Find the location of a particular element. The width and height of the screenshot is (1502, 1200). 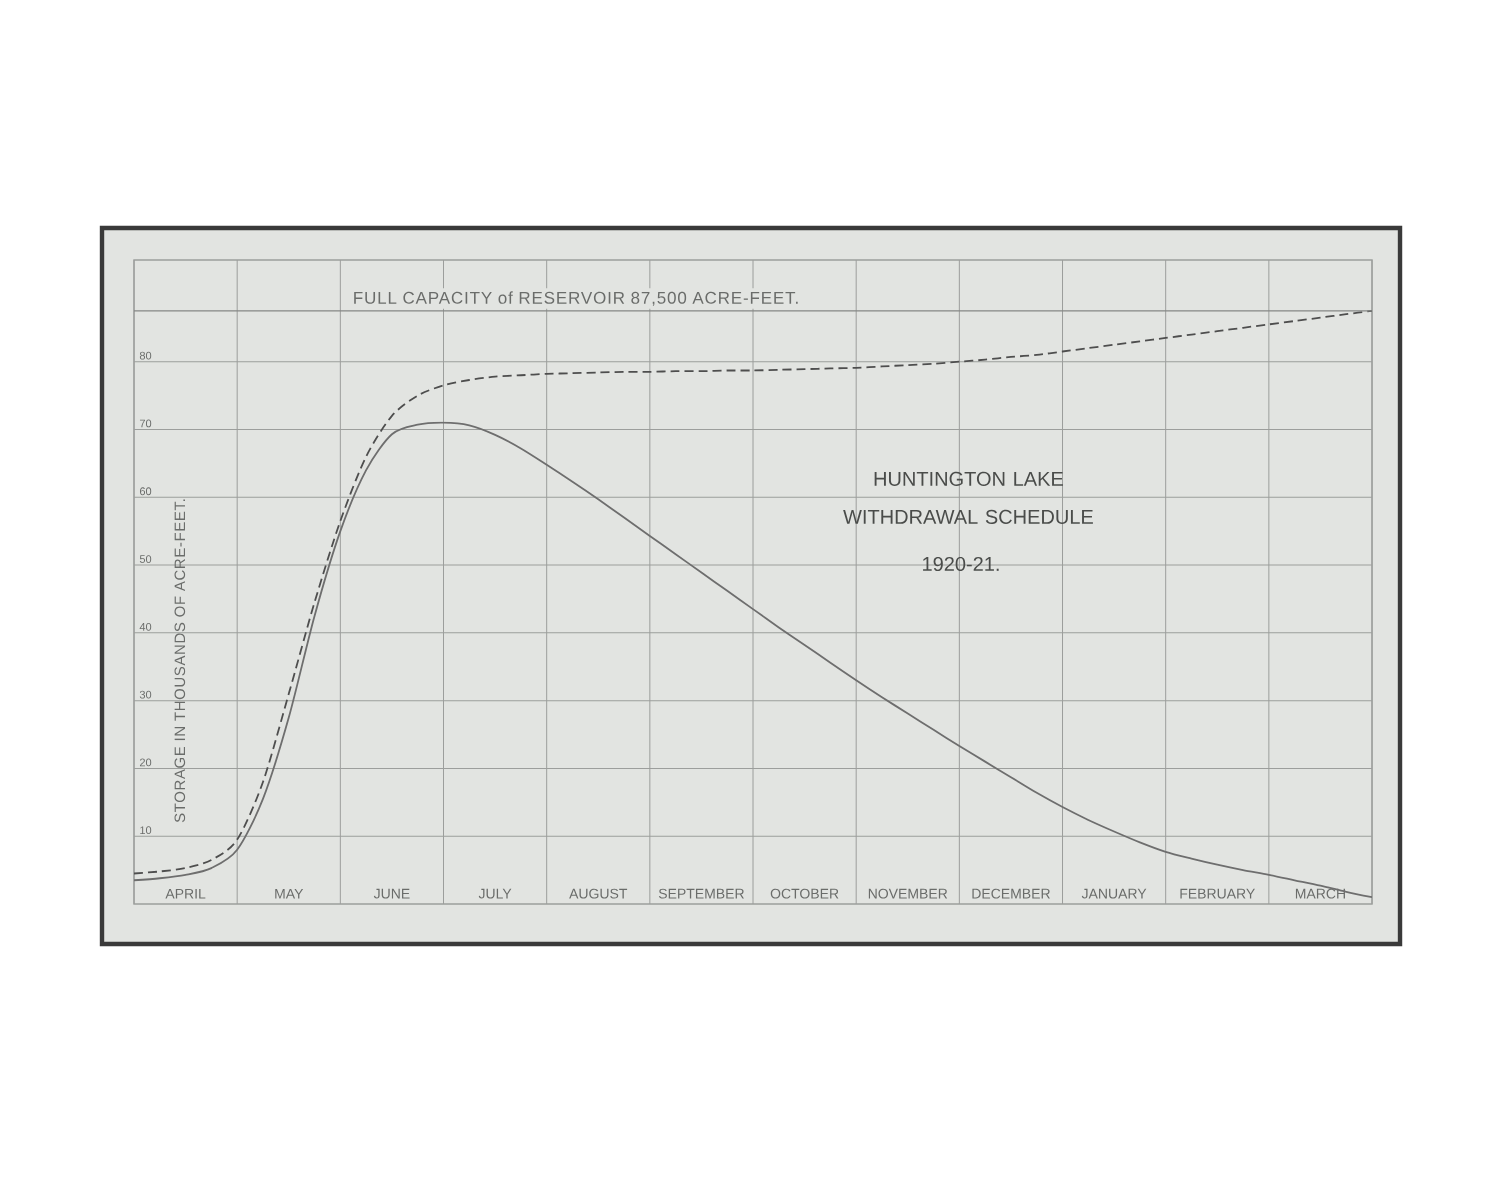

ref-line-label: FULL CAPACITY of RESERVOIR 87,500 ACRE-FEET. is located at coordinates (576, 298).